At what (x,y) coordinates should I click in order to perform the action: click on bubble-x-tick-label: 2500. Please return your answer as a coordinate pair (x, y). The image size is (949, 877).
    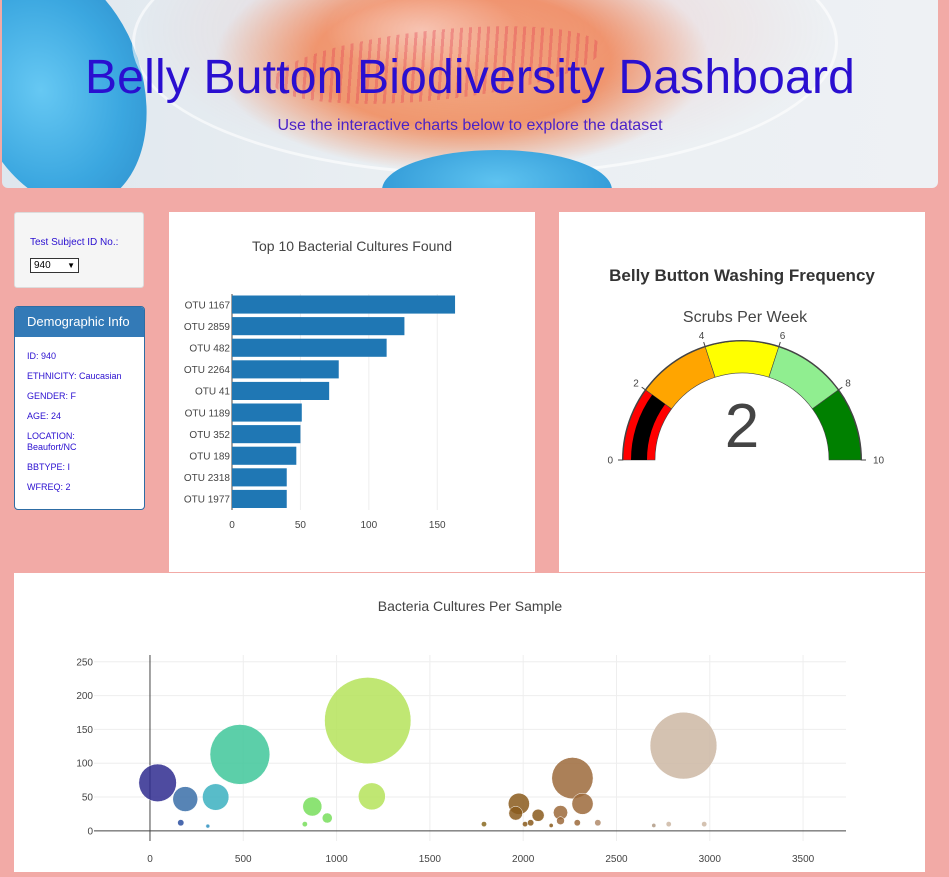
    Looking at the image, I should click on (616, 859).